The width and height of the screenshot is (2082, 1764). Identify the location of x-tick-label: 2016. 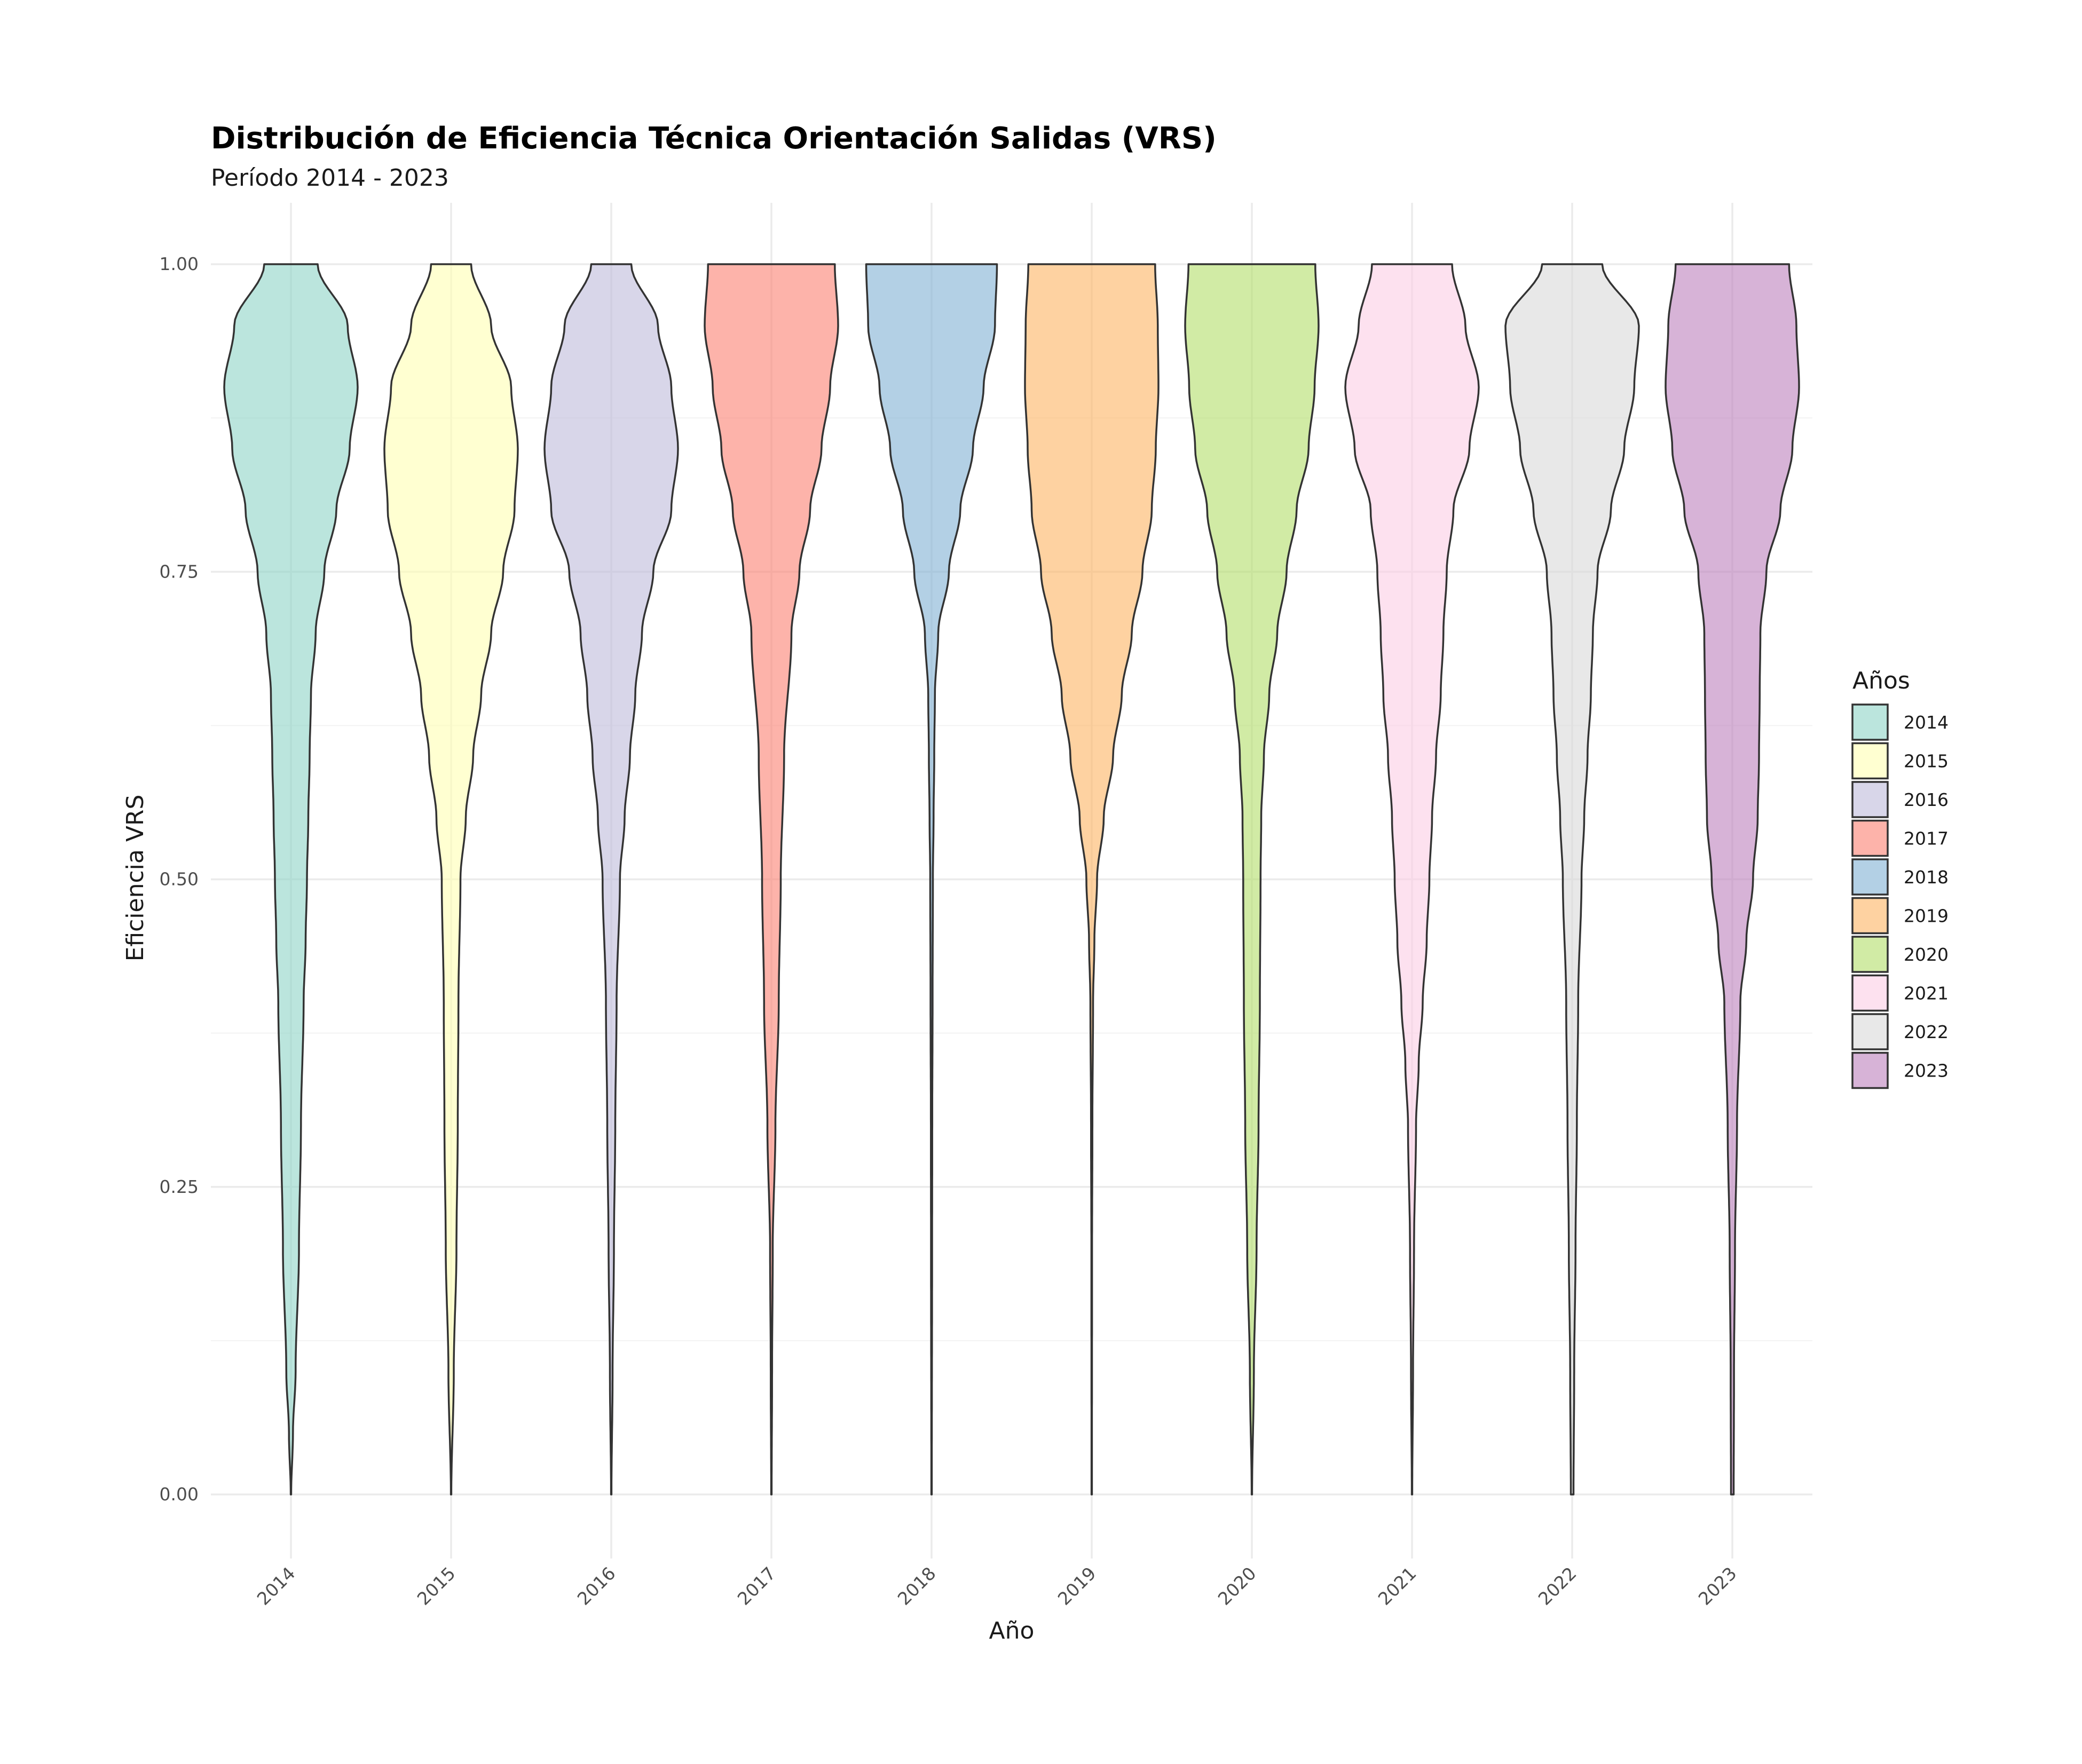
(596, 1586).